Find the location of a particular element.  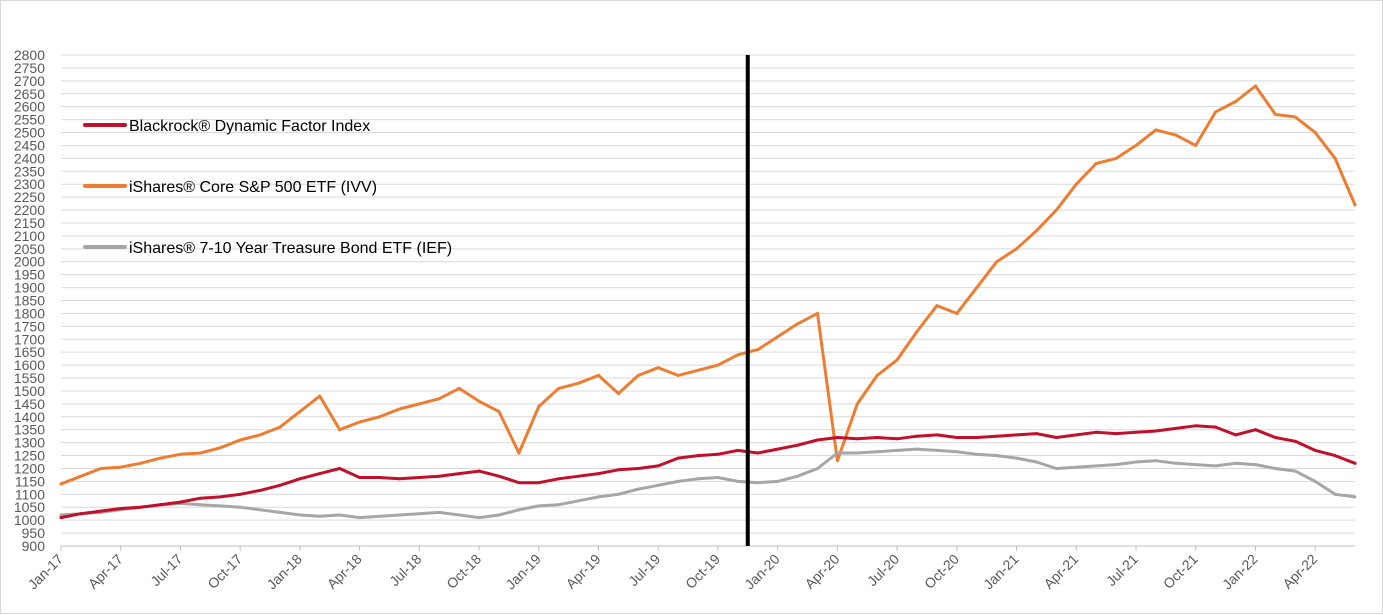

y-tick-label: 2200 is located at coordinates (29, 210).